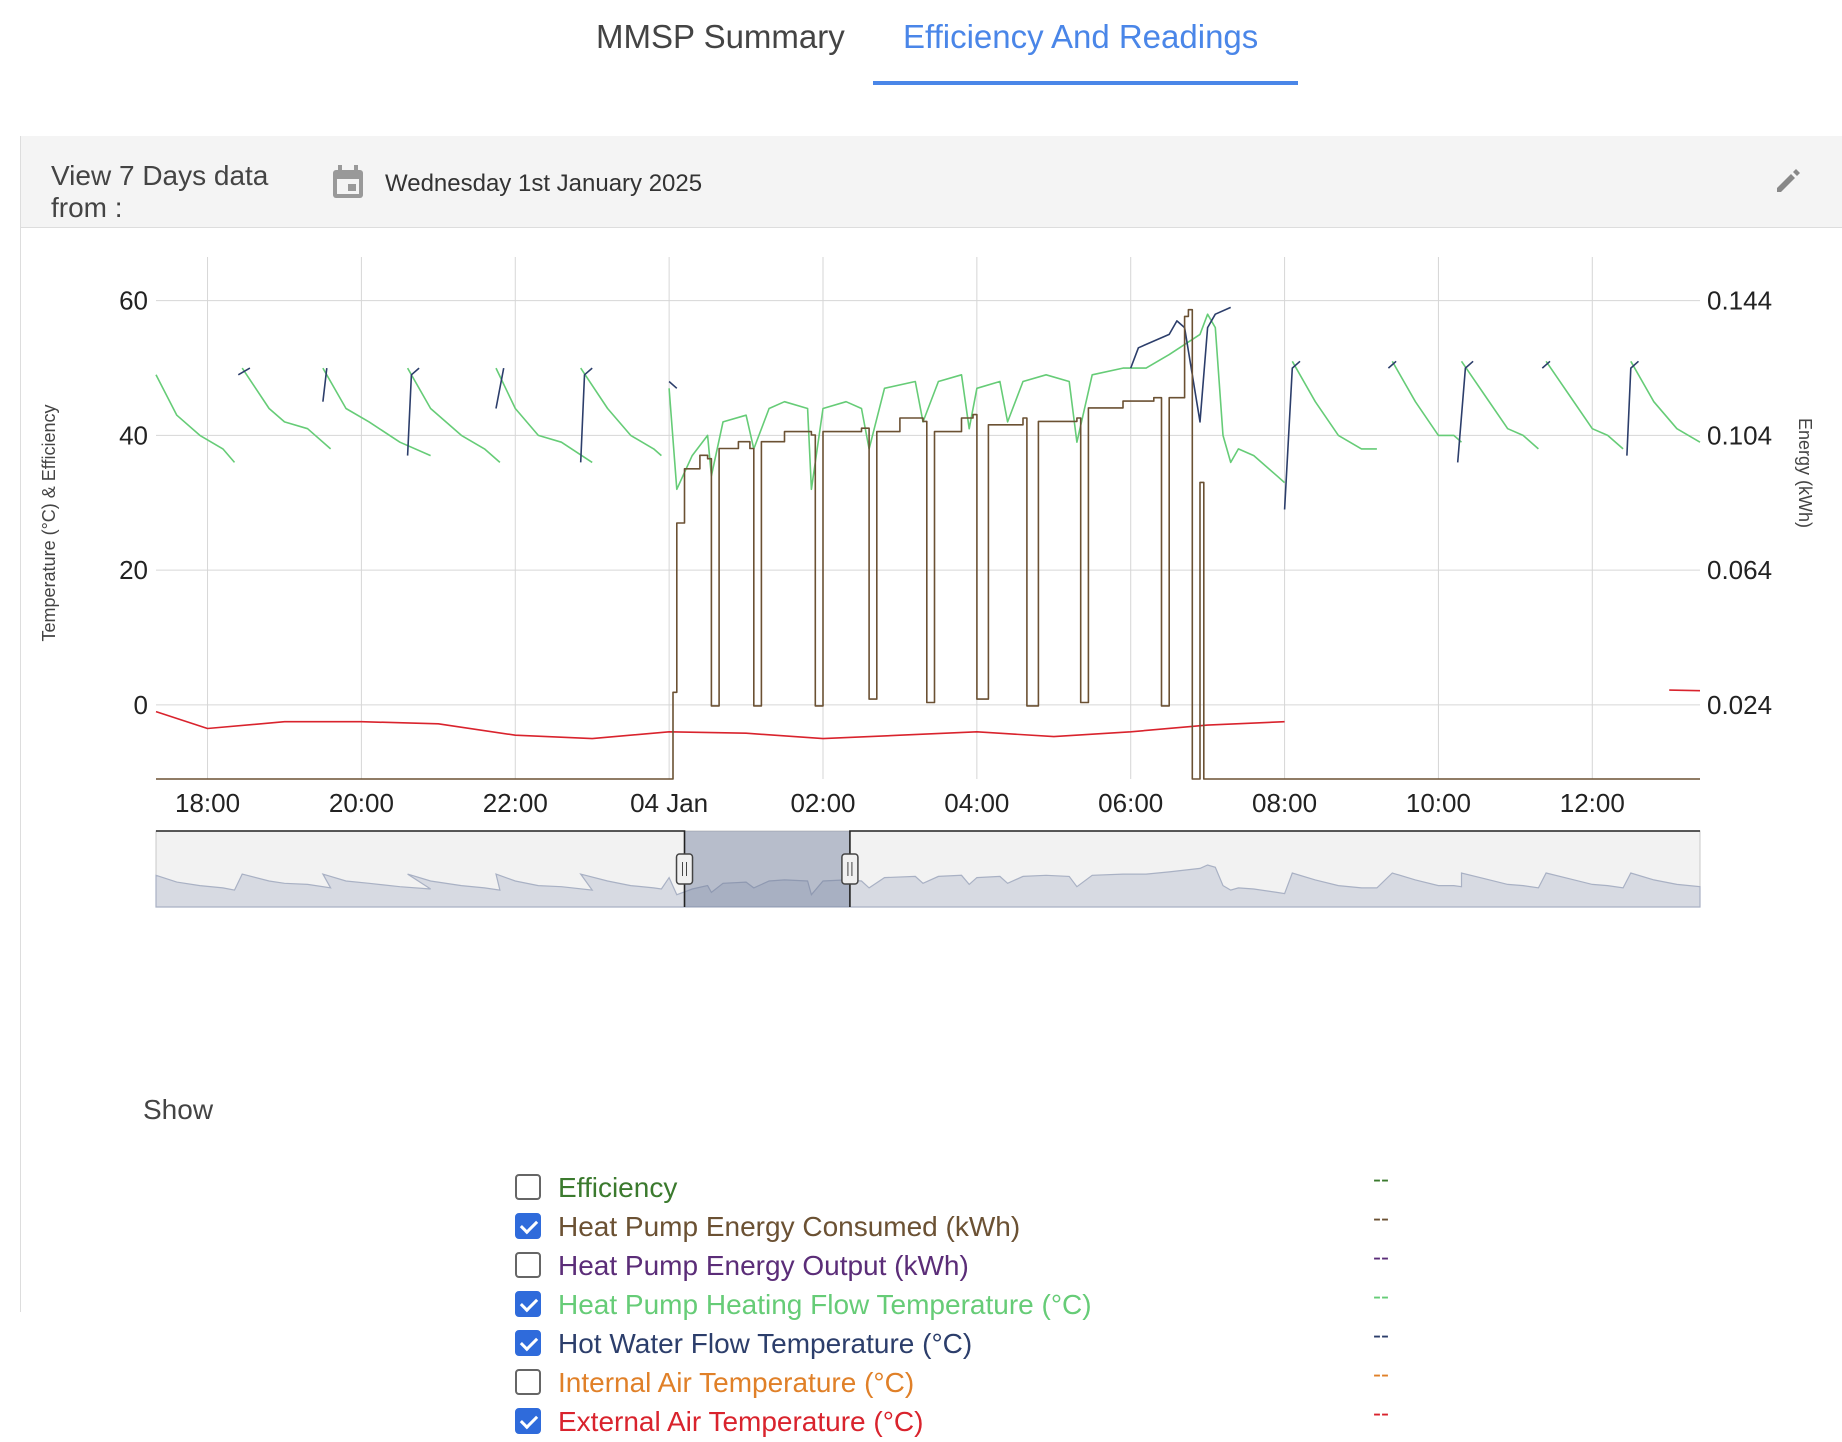  I want to click on legend-row: Heat Pump Energy Consumed (kWh) --, so click(965, 1226).